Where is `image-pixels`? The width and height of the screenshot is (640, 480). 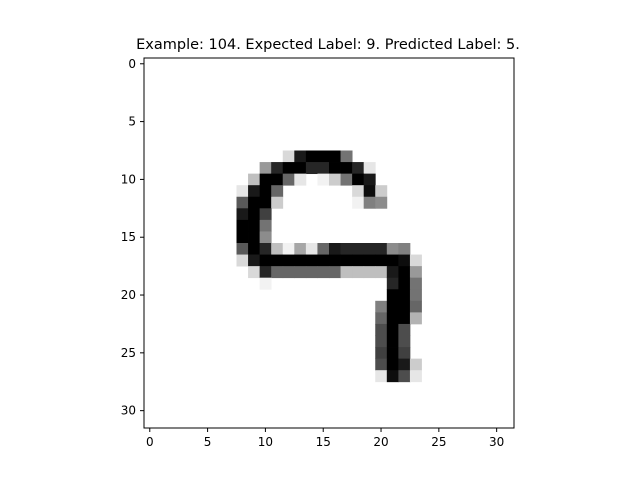
image-pixels is located at coordinates (329, 266).